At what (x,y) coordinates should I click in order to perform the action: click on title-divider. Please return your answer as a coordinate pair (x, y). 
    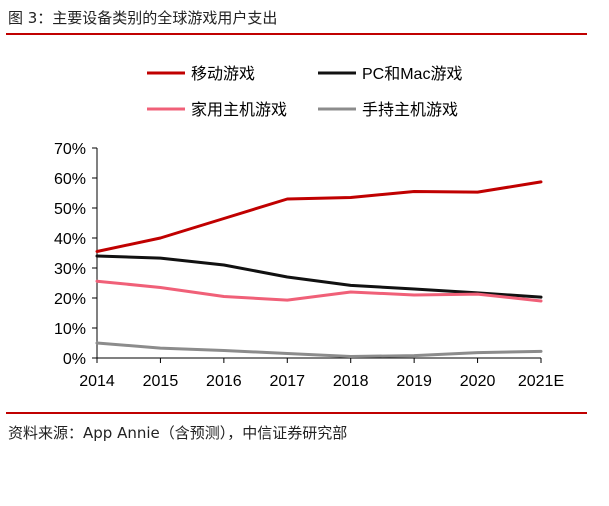
    Looking at the image, I should click on (296, 34).